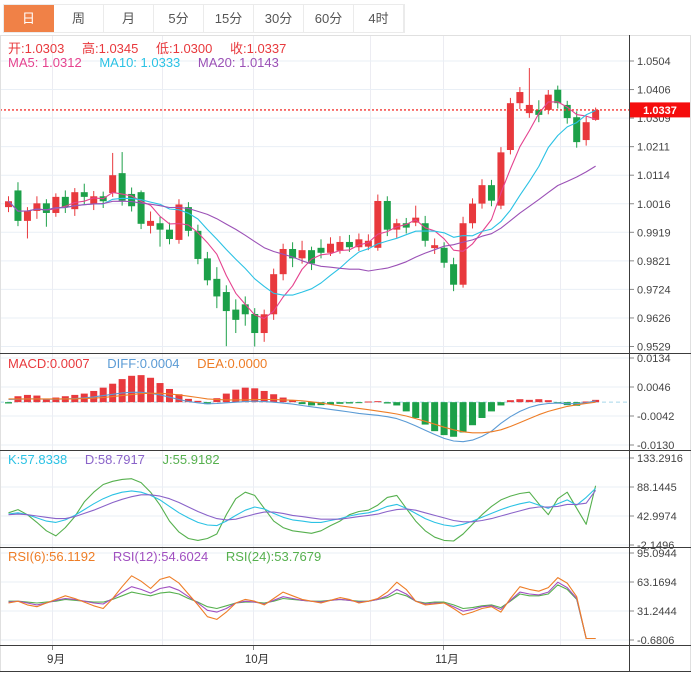  I want to click on open-value: 开:1.0303, so click(36, 48).